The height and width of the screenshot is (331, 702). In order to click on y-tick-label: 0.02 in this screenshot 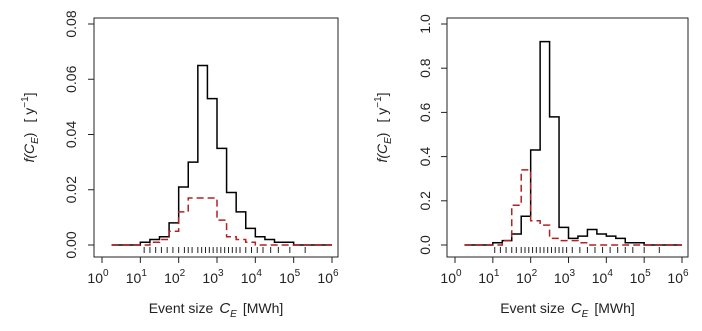, I will do `click(71, 189)`.